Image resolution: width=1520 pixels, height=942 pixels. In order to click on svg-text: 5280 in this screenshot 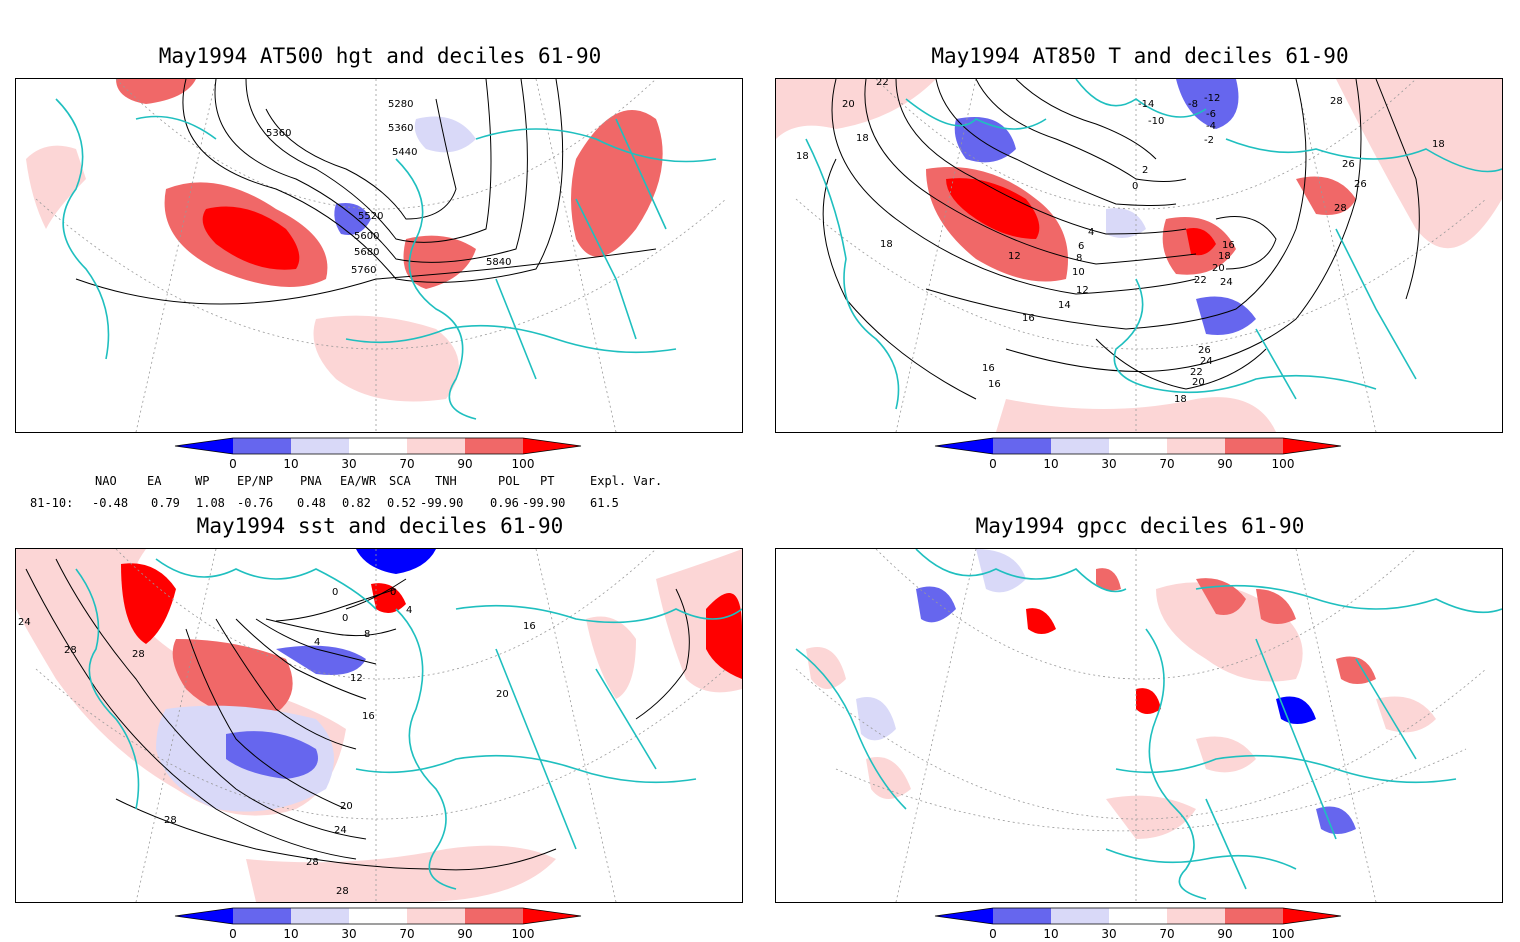, I will do `click(400, 104)`.